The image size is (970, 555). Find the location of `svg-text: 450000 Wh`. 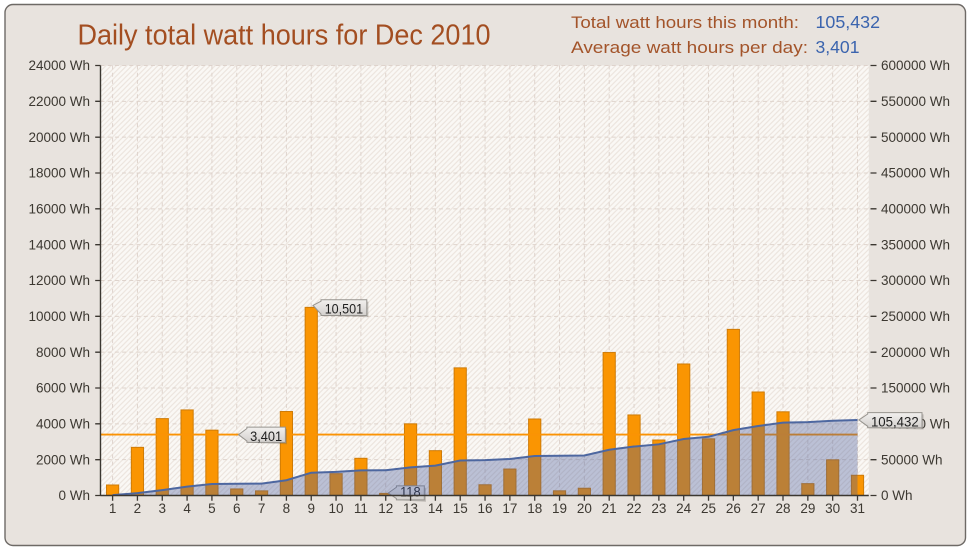

svg-text: 450000 Wh is located at coordinates (915, 173).